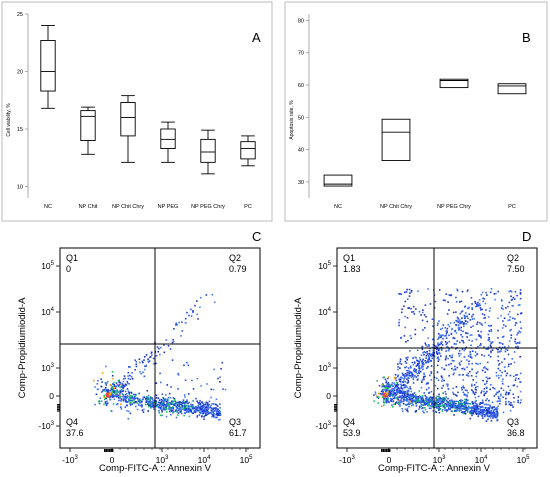 The height and width of the screenshot is (477, 550). What do you see at coordinates (481, 460) in the screenshot?
I see `panel-d-x-tick-label: 104` at bounding box center [481, 460].